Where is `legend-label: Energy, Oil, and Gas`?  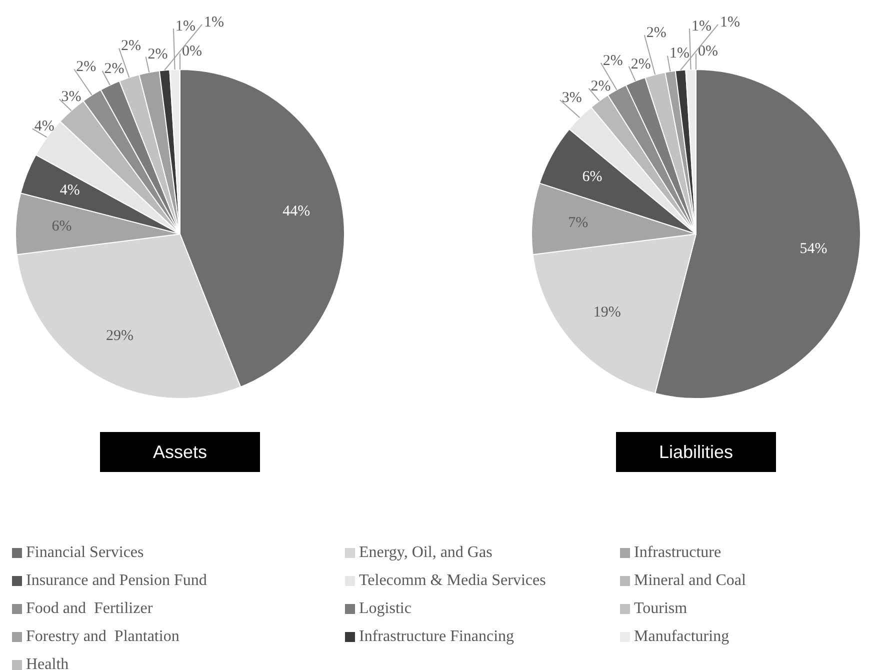
legend-label: Energy, Oil, and Gas is located at coordinates (425, 553).